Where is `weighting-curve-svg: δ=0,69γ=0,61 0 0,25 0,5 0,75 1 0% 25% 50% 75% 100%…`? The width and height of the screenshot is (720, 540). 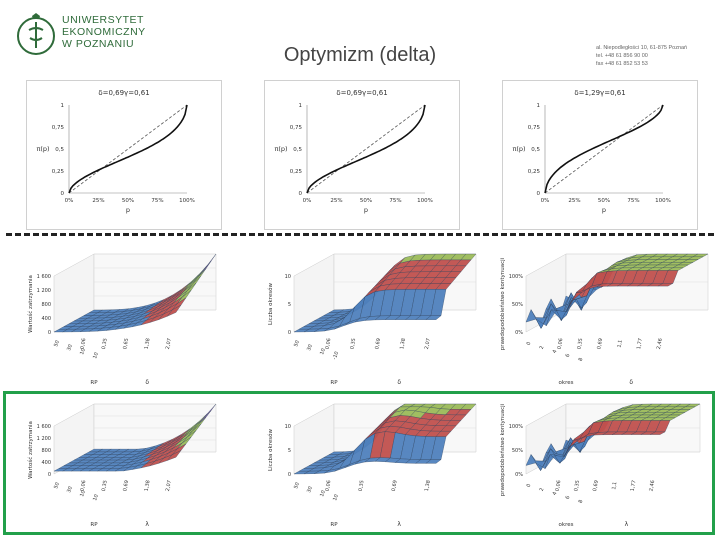 weighting-curve-svg: δ=0,69γ=0,61 0 0,25 0,5 0,75 1 0% 25% 50% 75% 100%… is located at coordinates (353, 151).